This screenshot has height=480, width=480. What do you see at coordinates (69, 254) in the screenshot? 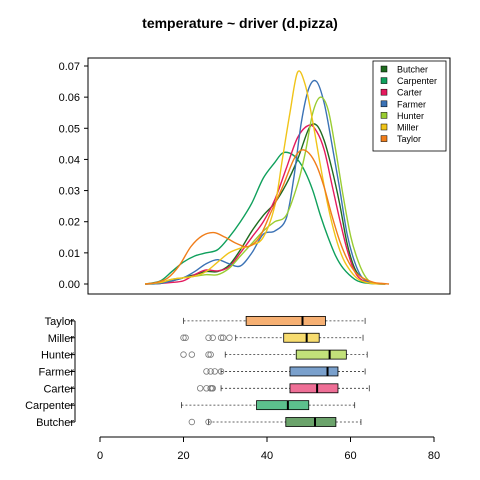
I see `y-tick-label: 0.01` at bounding box center [69, 254].